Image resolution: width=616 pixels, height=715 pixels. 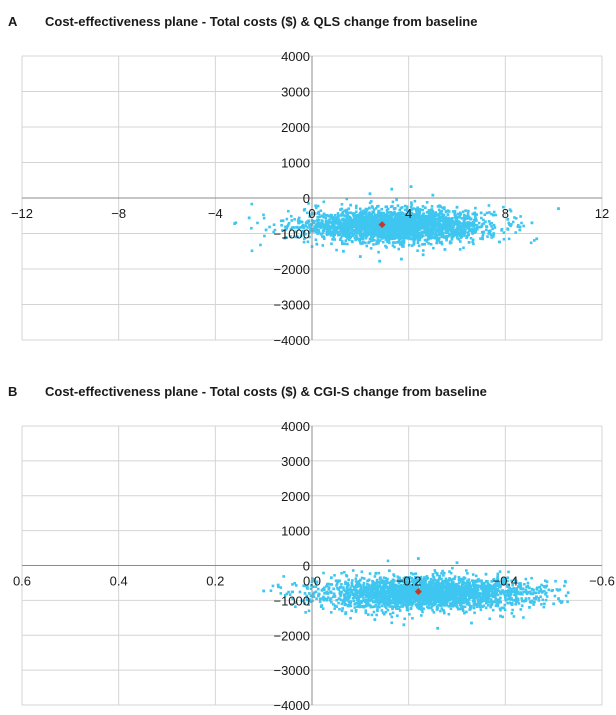 What do you see at coordinates (311, 213) in the screenshot?
I see `x-tick-label: 0` at bounding box center [311, 213].